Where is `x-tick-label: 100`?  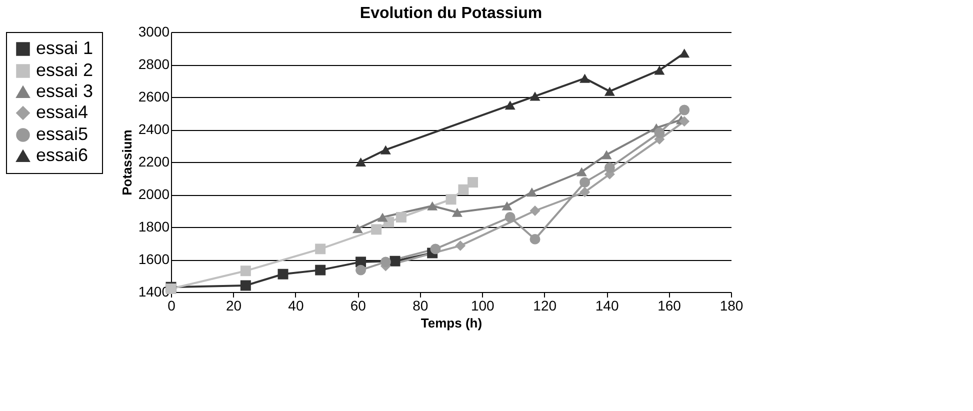
x-tick-label: 100 is located at coordinates (482, 306).